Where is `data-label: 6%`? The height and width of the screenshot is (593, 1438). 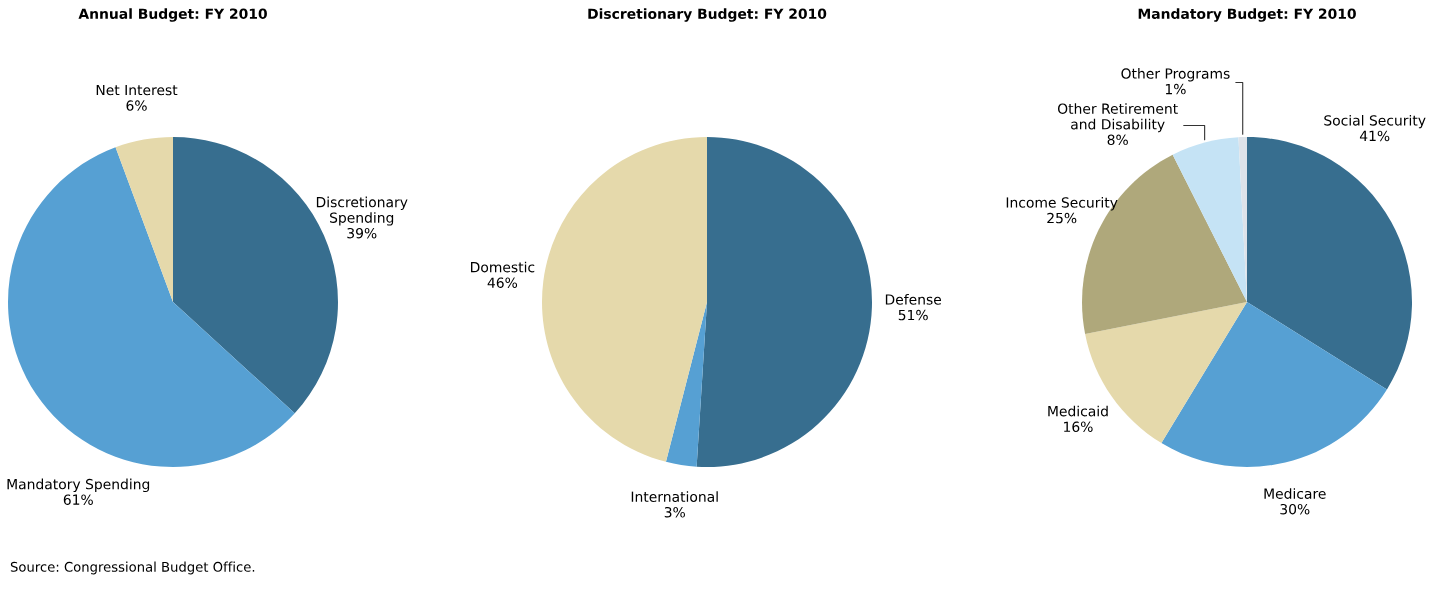
data-label: 6% is located at coordinates (136, 105).